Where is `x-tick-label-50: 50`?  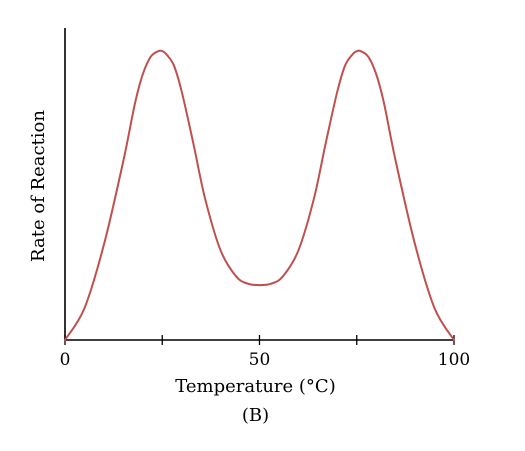
x-tick-label-50: 50 is located at coordinates (260, 360).